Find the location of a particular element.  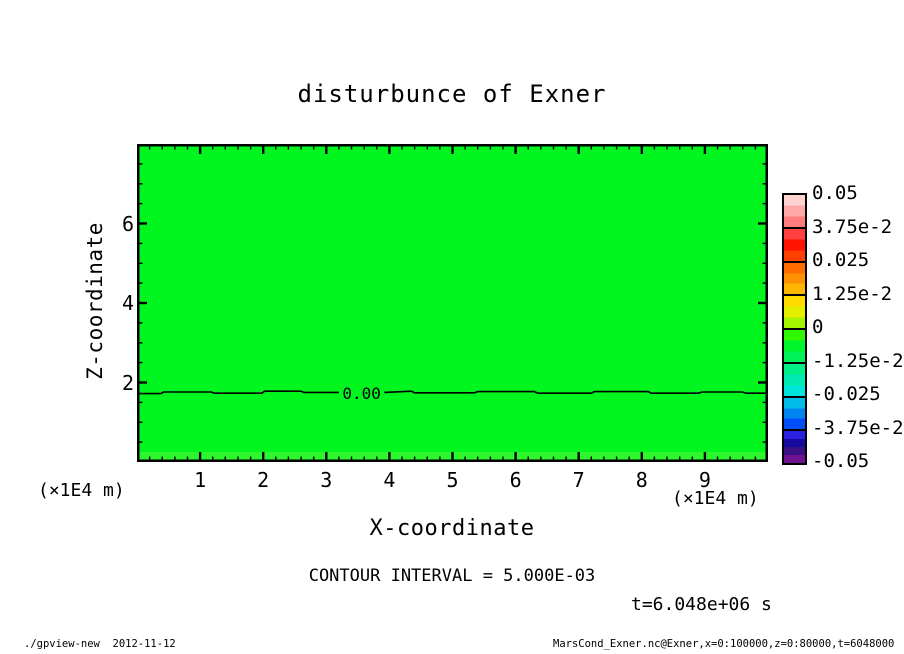

colorbar is located at coordinates (794, 329).